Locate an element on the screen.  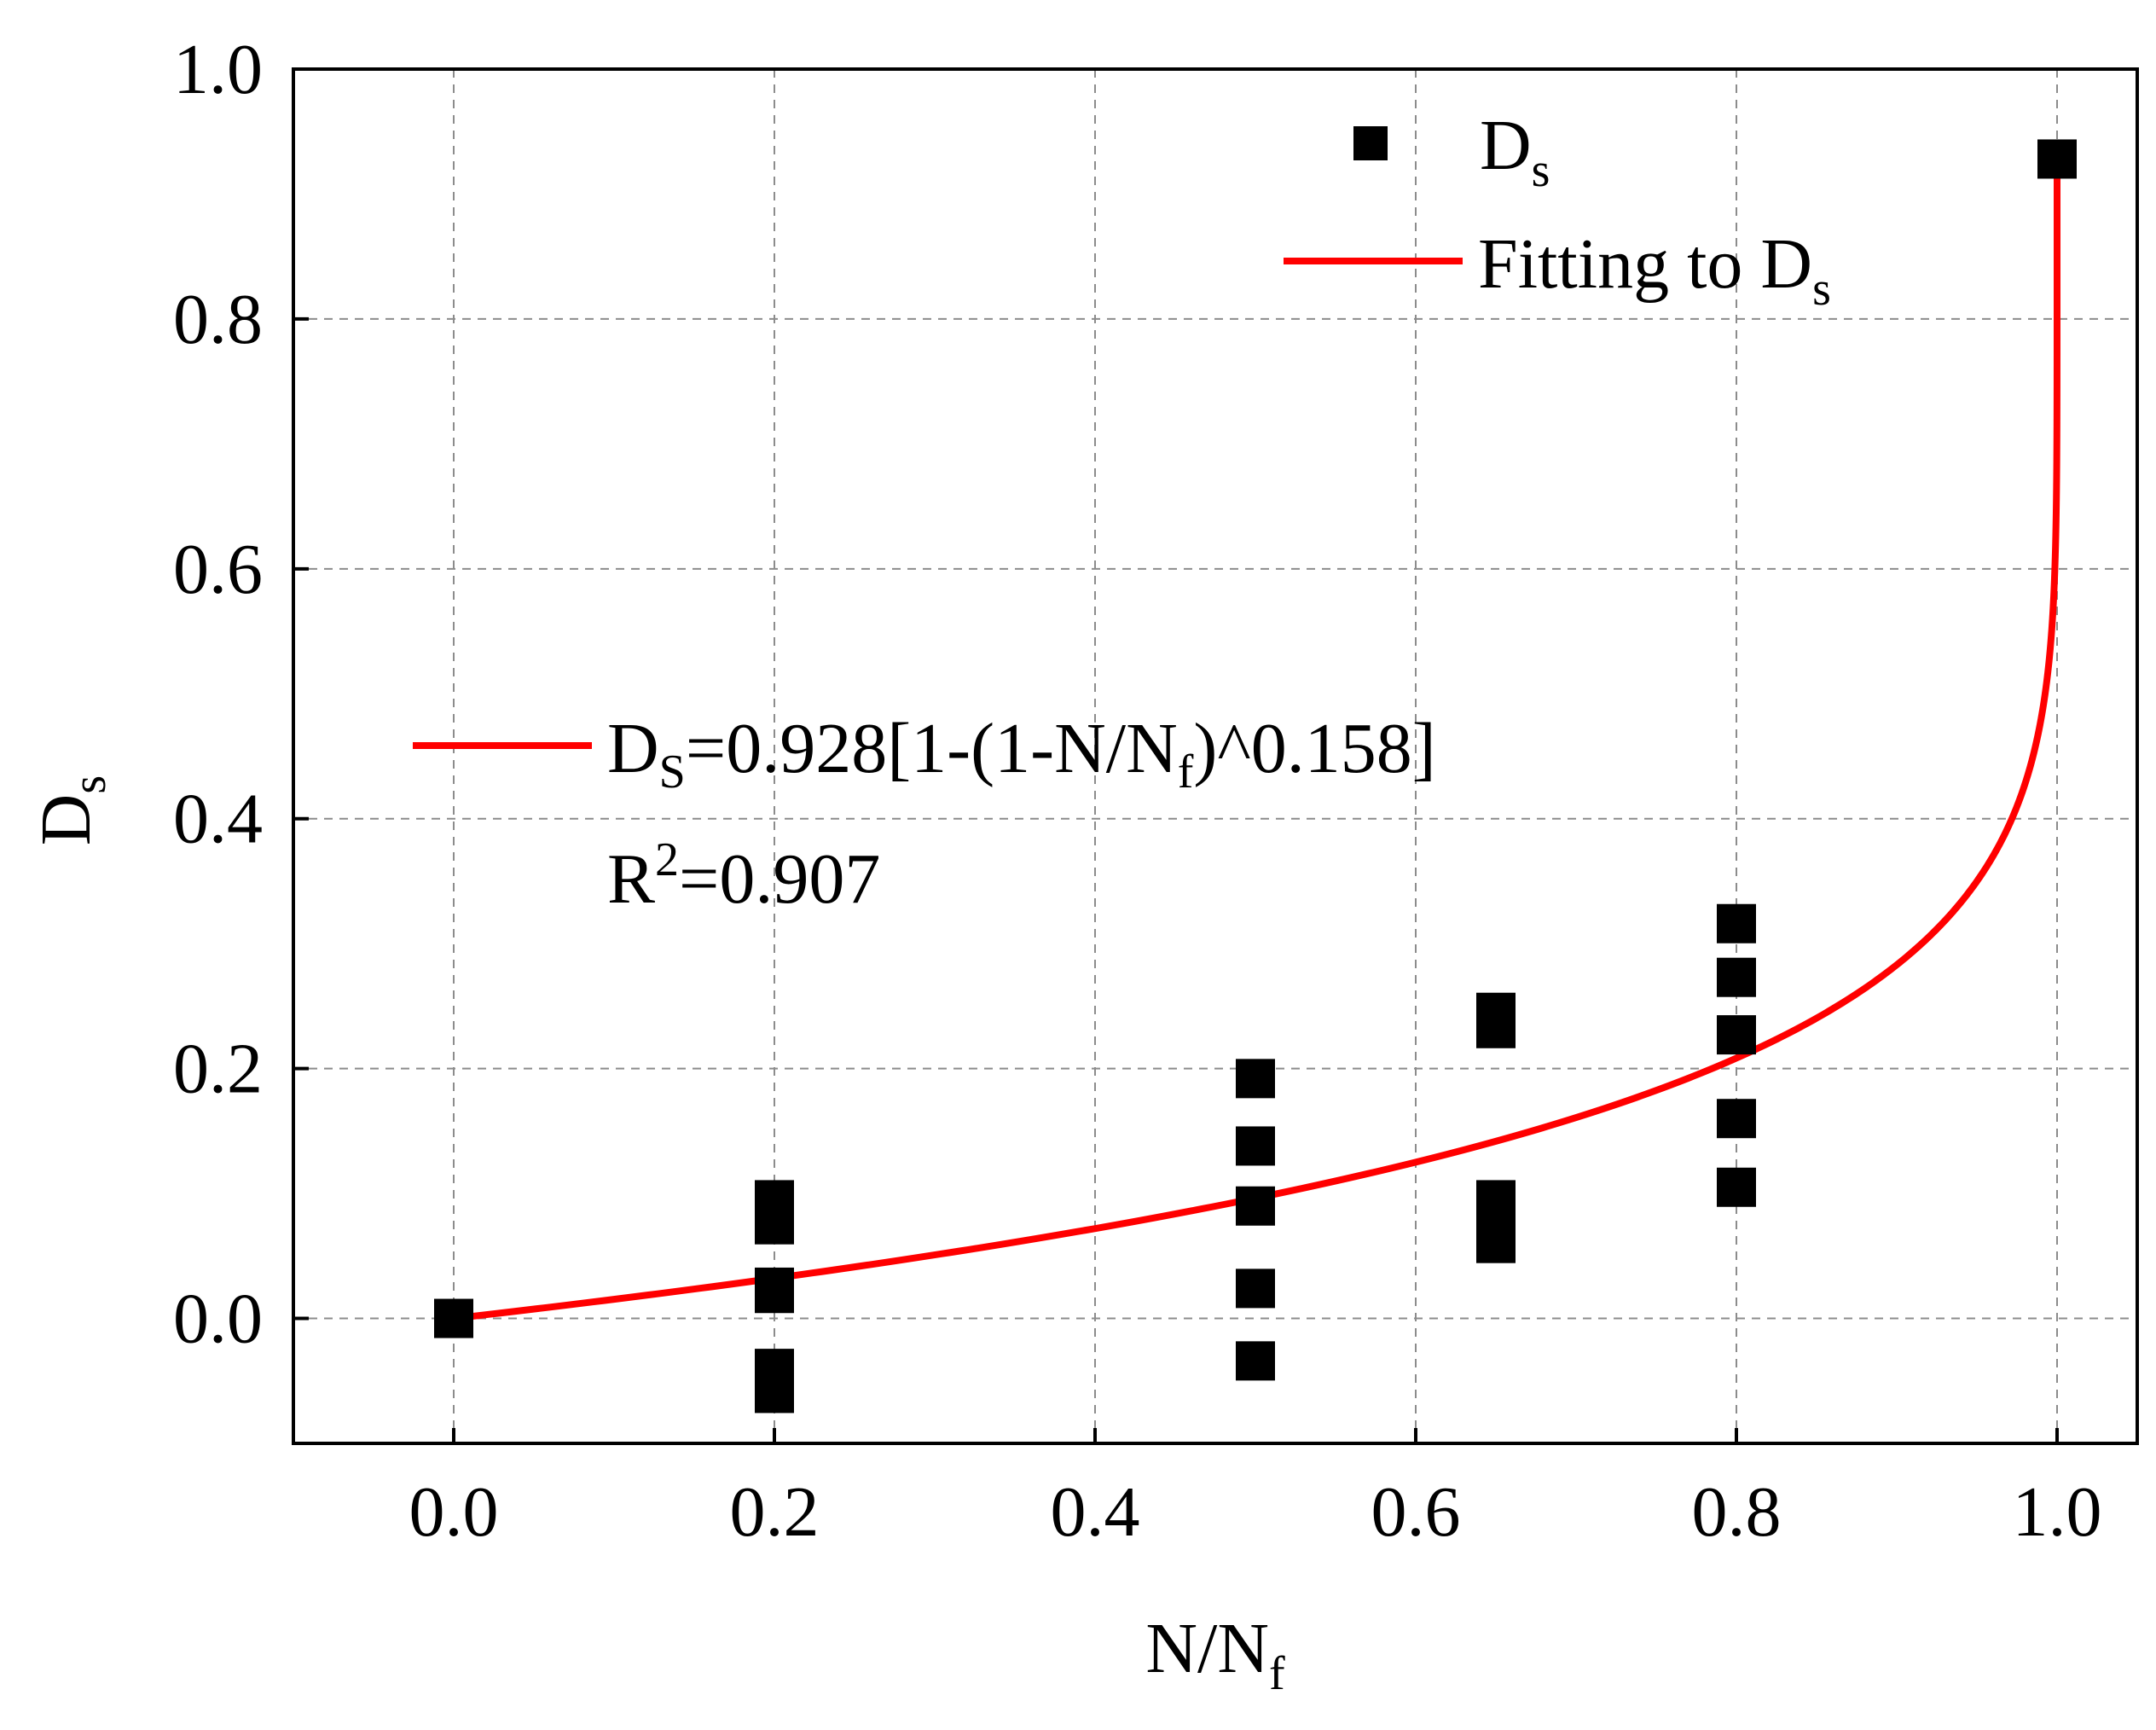
fit-equation: DS=0.928[1-(1-N/Nf)^0.158] R2=0.907 is located at coordinates (925, 814).